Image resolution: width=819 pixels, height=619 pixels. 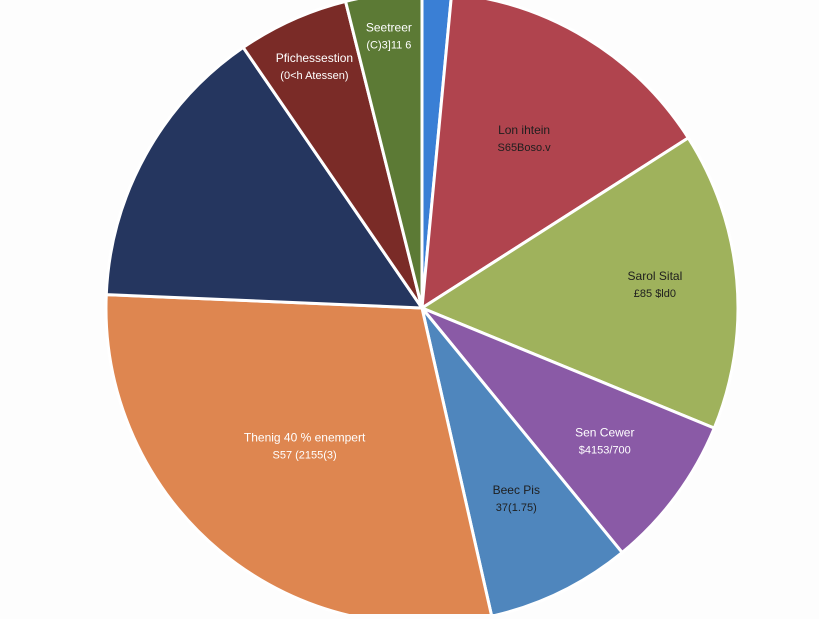 What do you see at coordinates (524, 130) in the screenshot?
I see `slice-label-1: Lon ihtein` at bounding box center [524, 130].